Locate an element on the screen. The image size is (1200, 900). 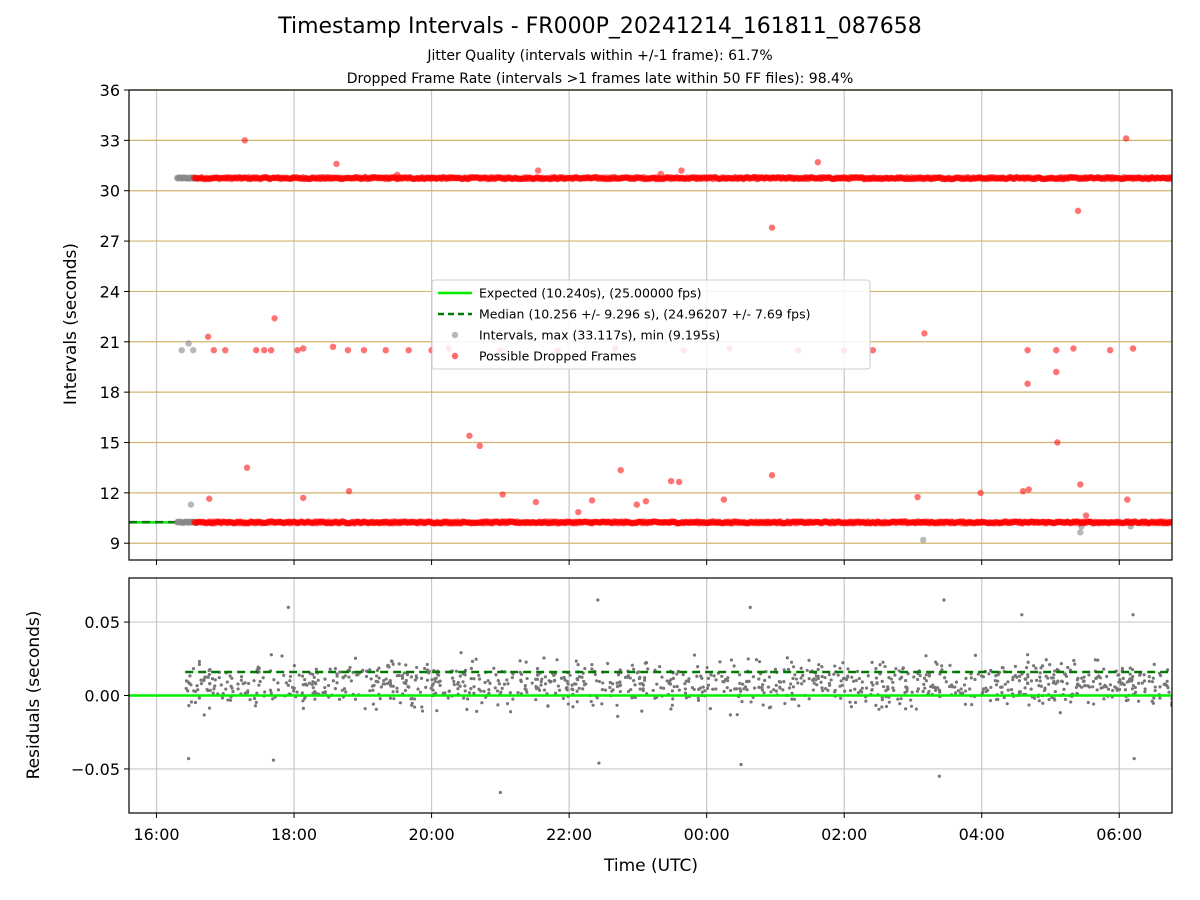
top-y-tick-label: 21 is located at coordinates (110, 342).